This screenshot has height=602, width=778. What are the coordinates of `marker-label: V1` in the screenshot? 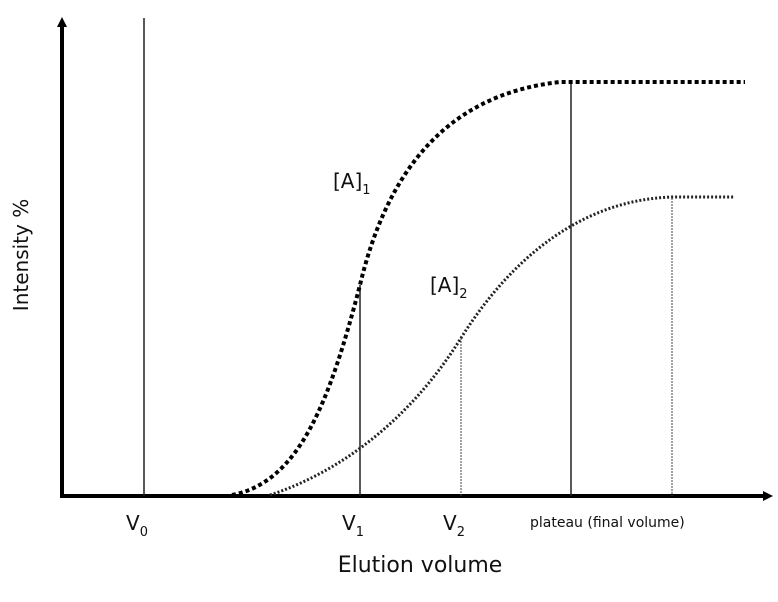 It's located at (353, 525).